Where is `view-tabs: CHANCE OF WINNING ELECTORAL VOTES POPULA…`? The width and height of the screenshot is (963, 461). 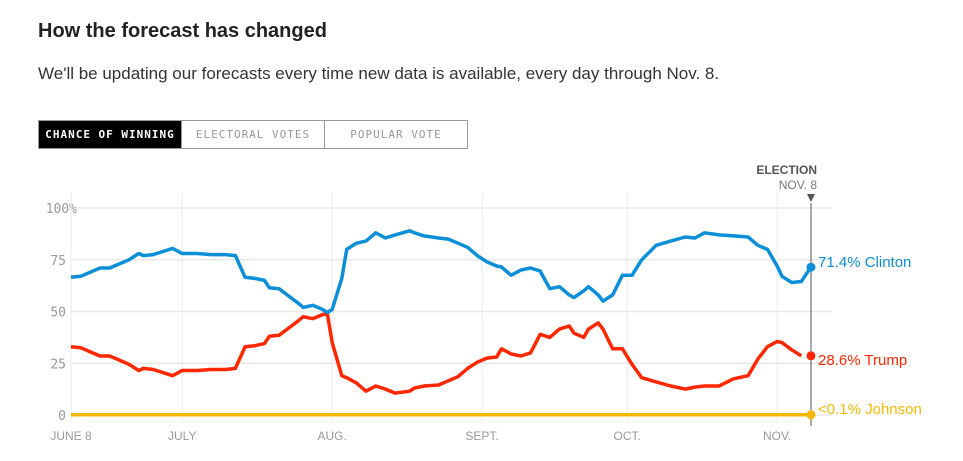 view-tabs: CHANCE OF WINNING ELECTORAL VOTES POPULA… is located at coordinates (253, 134).